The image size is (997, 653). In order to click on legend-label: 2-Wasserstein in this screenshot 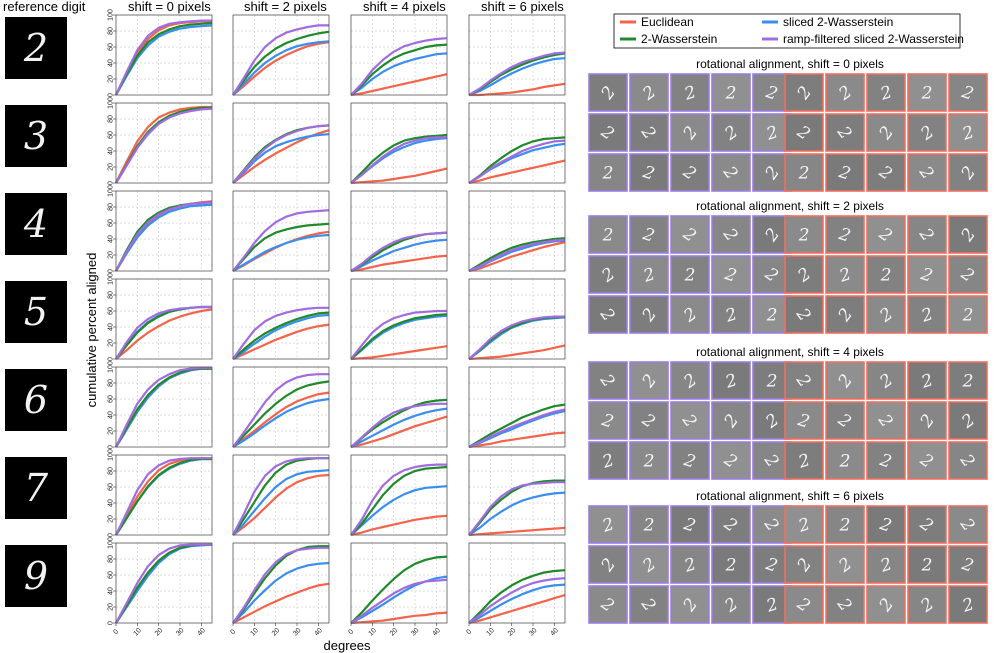, I will do `click(679, 39)`.